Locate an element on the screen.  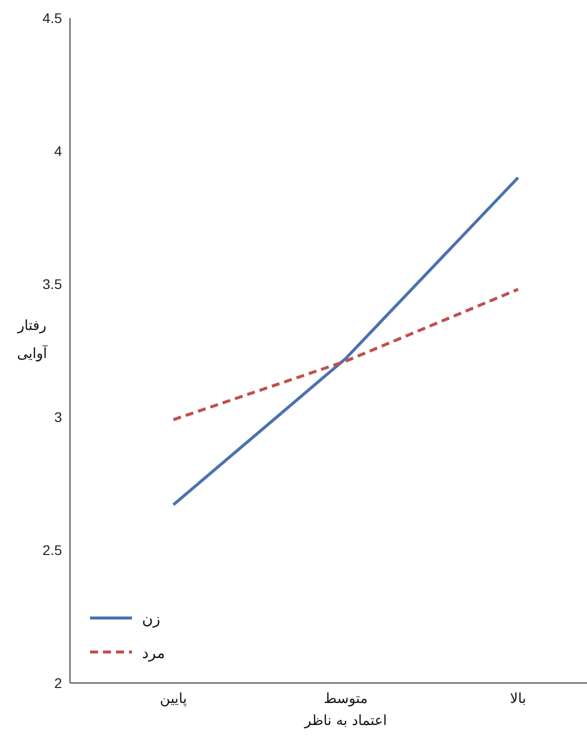
legend-label: مرد is located at coordinates (153, 653).